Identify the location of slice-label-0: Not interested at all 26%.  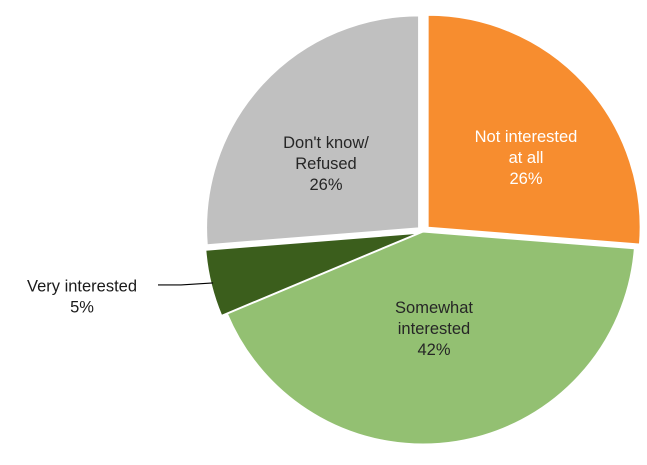
(526, 158).